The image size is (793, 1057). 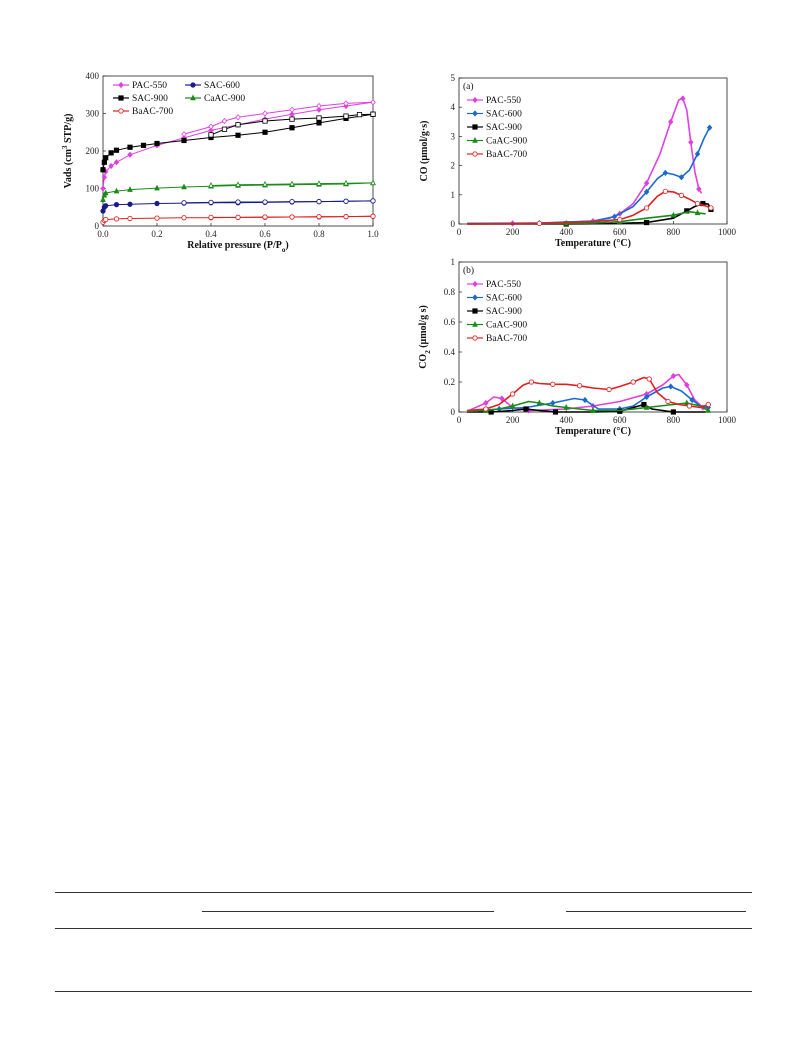 What do you see at coordinates (265, 234) in the screenshot?
I see `x-tick-label: 0.6` at bounding box center [265, 234].